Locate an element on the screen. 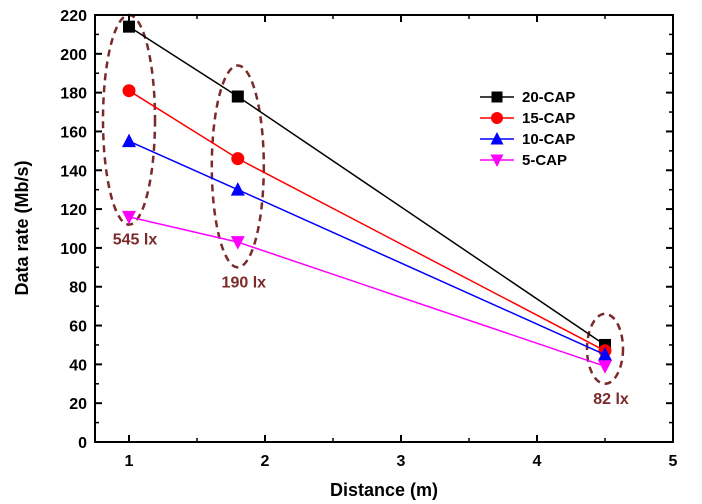  annotation-label: 545 lx is located at coordinates (135, 240).